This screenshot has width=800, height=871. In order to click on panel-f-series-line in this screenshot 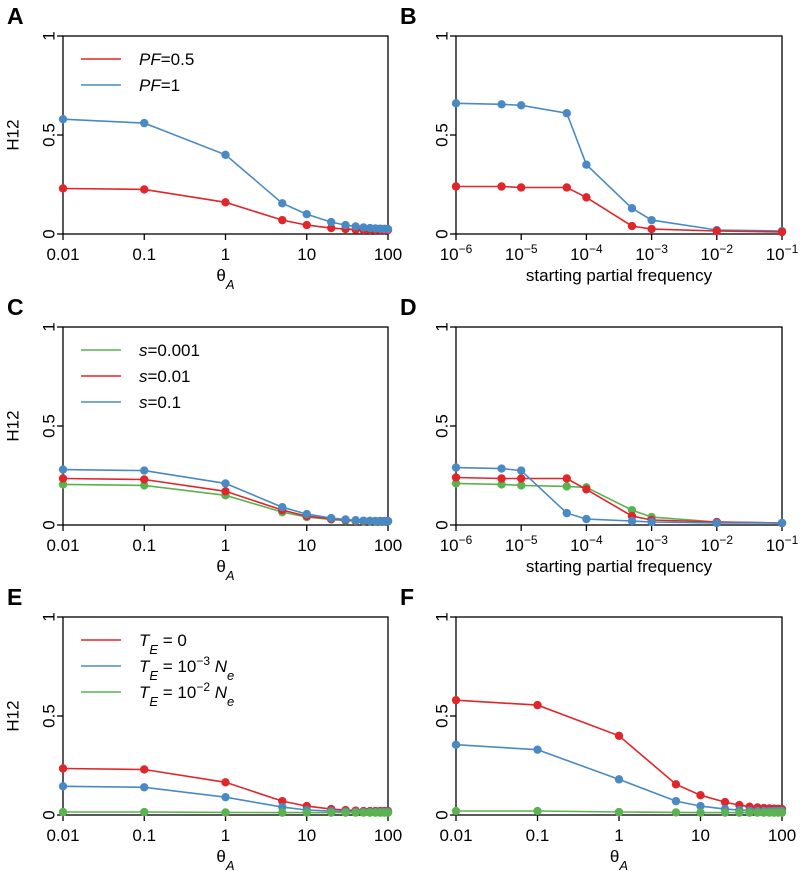, I will do `click(619, 754)`.